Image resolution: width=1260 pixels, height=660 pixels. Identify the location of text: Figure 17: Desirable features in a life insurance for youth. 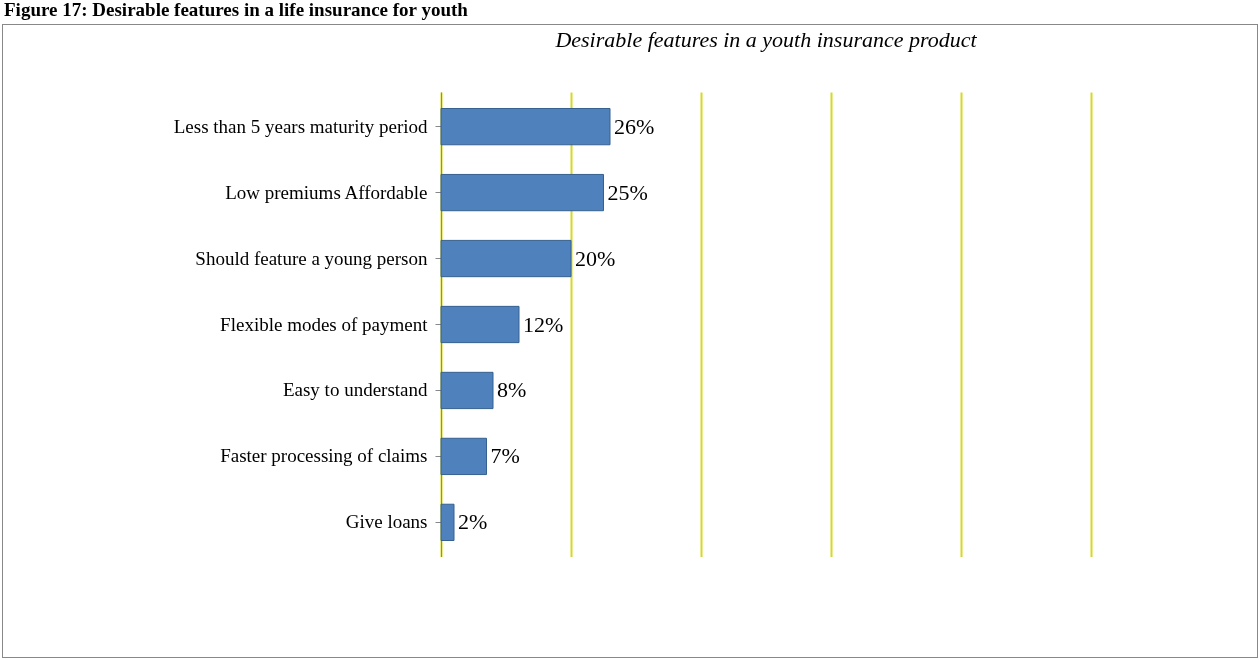
(236, 10).